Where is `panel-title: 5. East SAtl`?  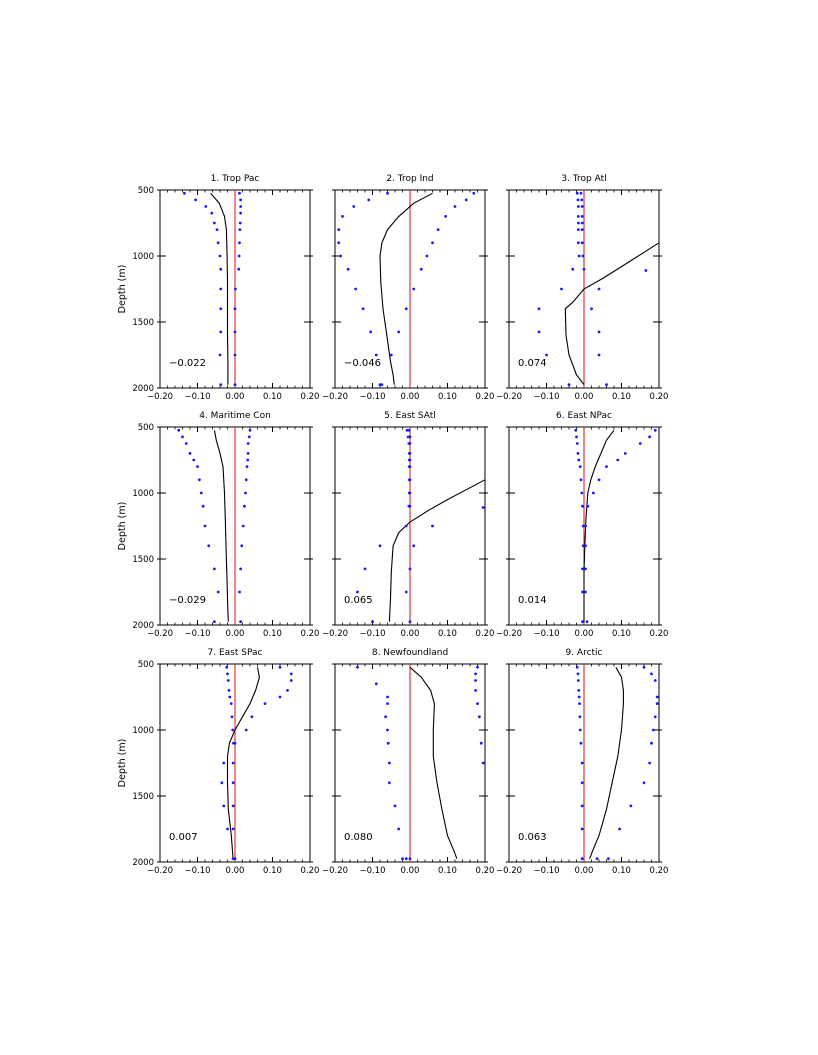 panel-title: 5. East SAtl is located at coordinates (410, 416).